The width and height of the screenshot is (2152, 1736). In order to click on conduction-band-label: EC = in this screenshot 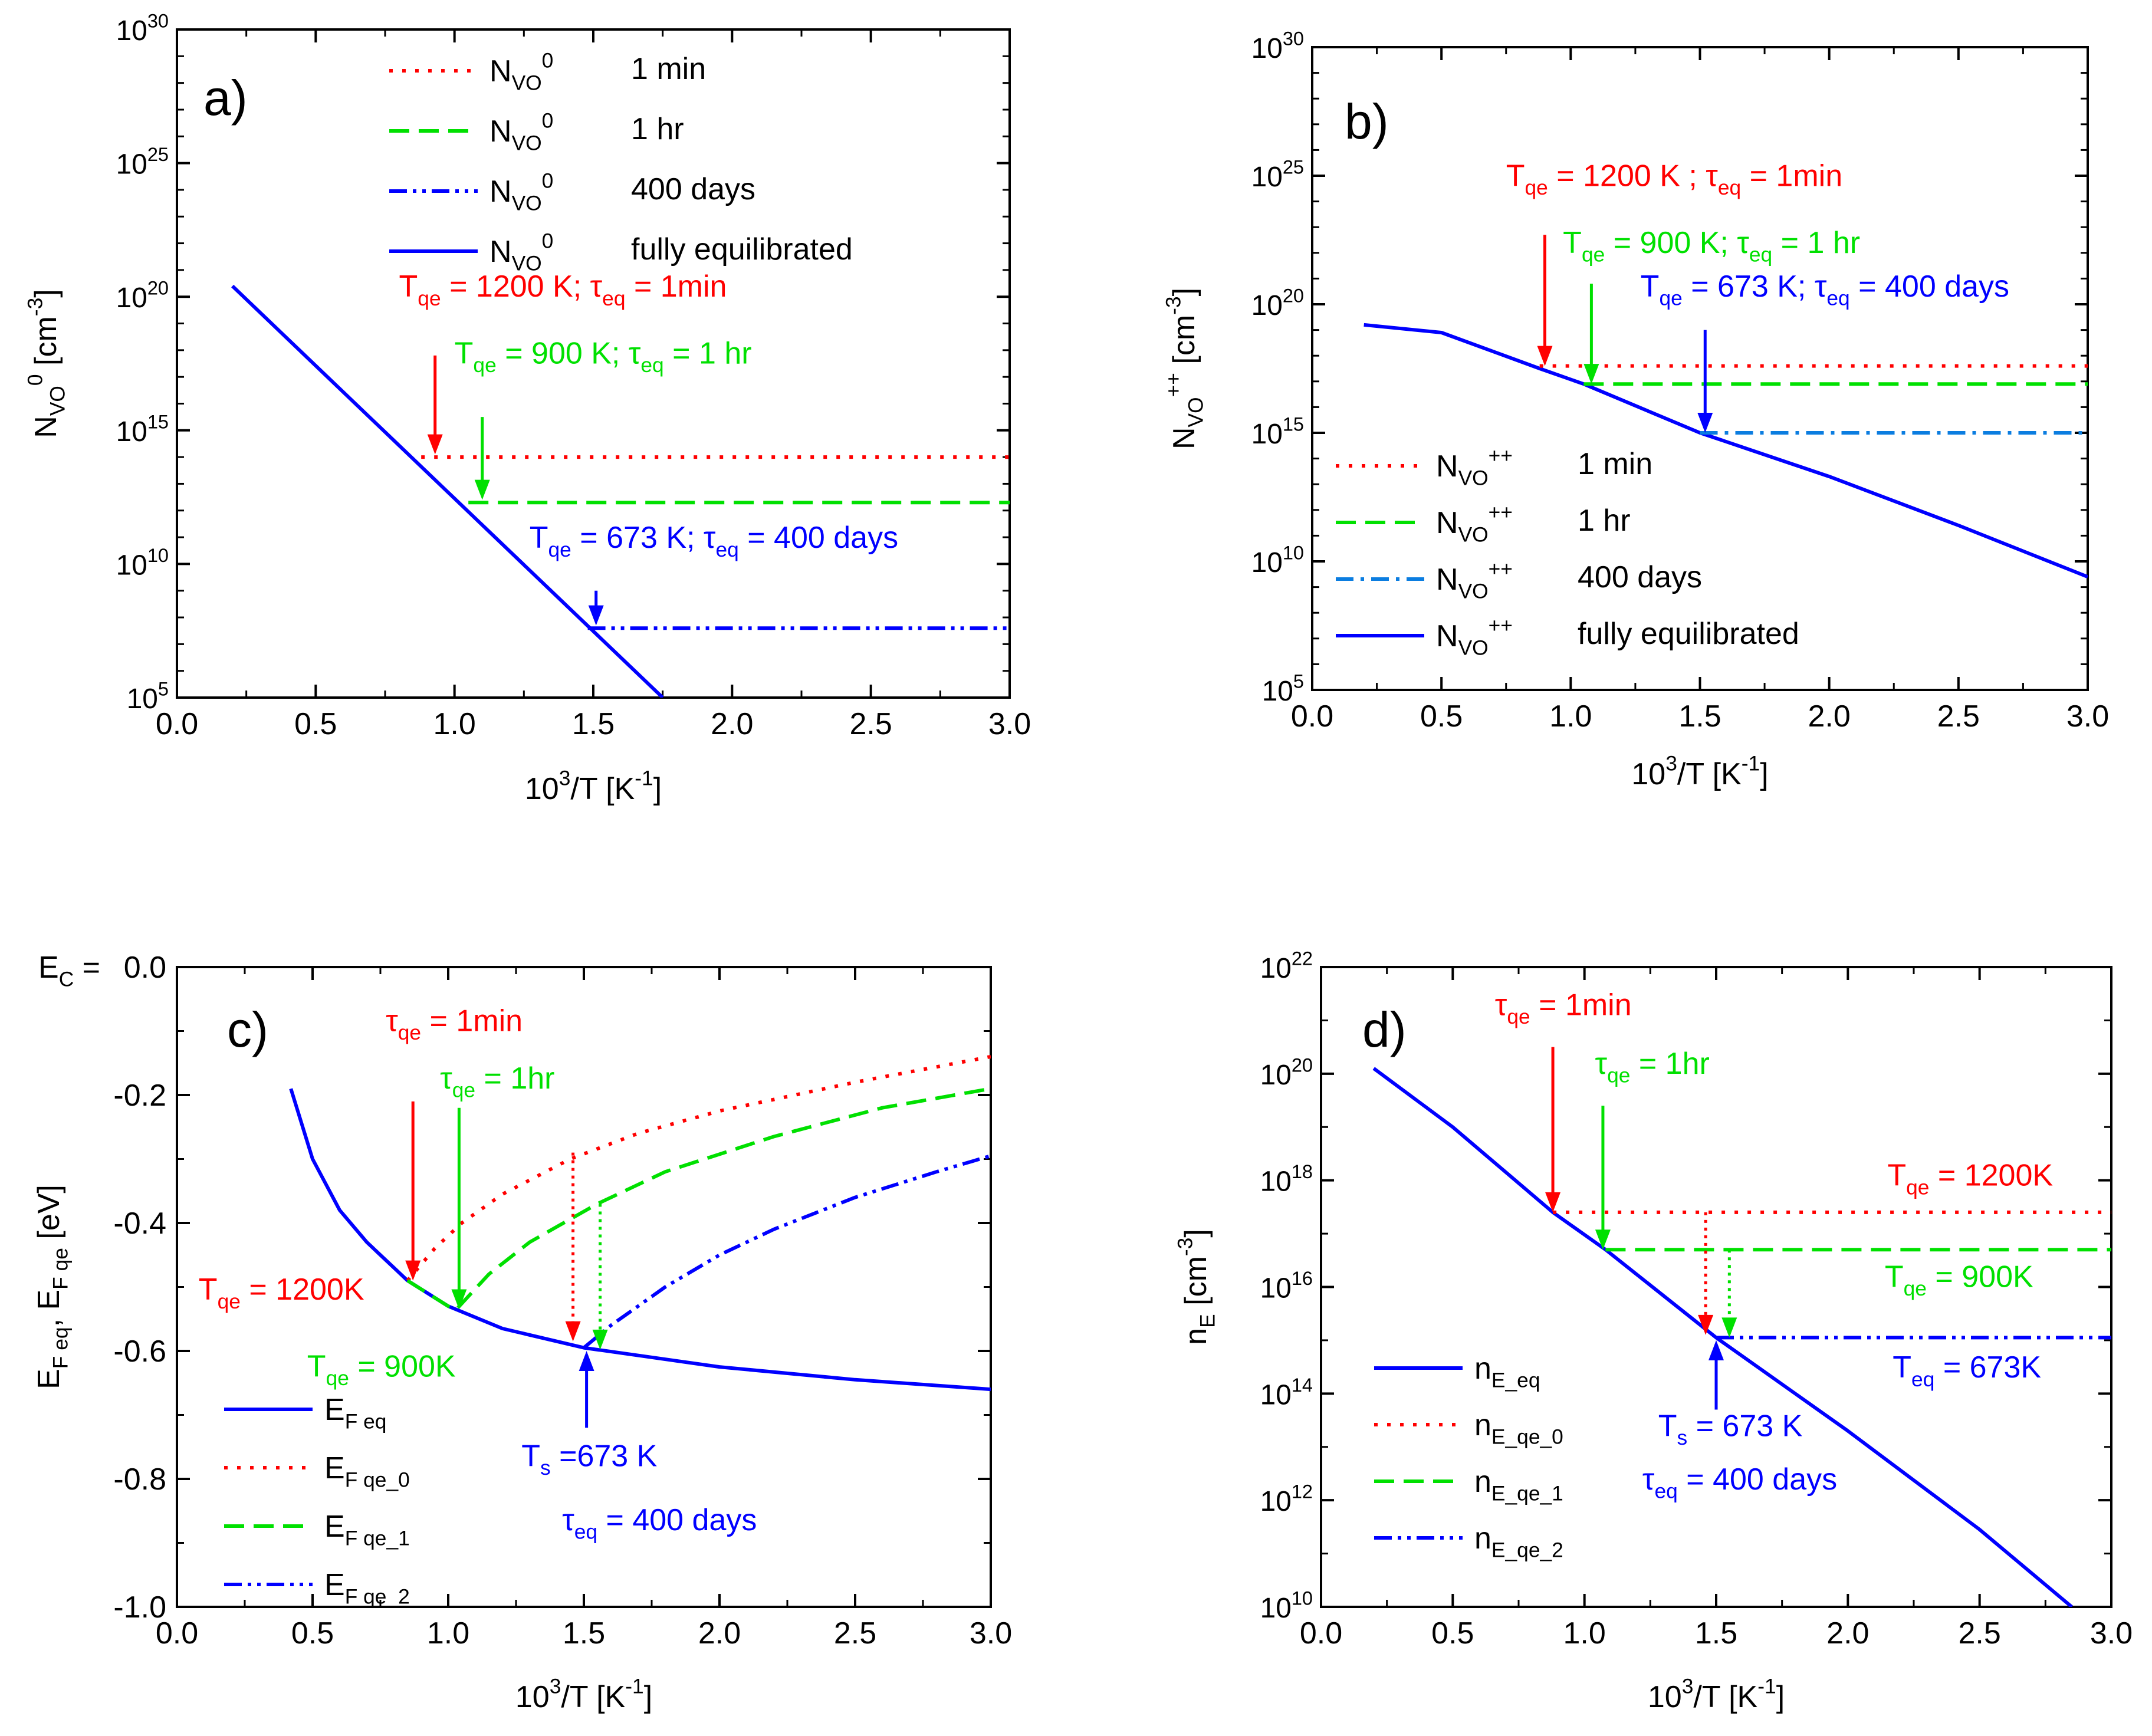, I will do `click(69, 971)`.